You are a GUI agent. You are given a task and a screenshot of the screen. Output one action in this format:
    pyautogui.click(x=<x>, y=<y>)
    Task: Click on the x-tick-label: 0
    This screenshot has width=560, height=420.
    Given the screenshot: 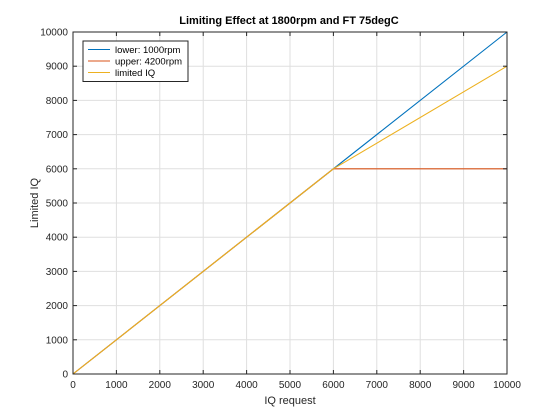 What is the action you would take?
    pyautogui.click(x=73, y=385)
    